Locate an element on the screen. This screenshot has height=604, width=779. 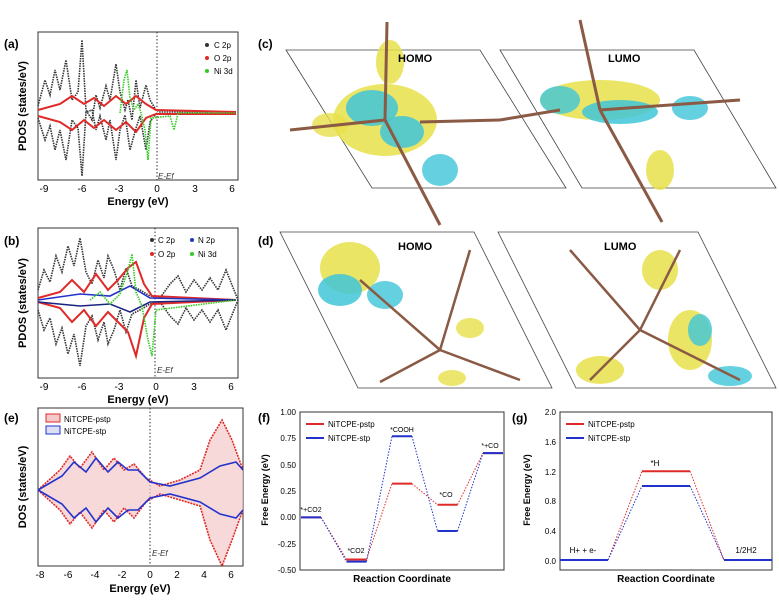
panel-b-xtick: 6 is located at coordinates (231, 387).